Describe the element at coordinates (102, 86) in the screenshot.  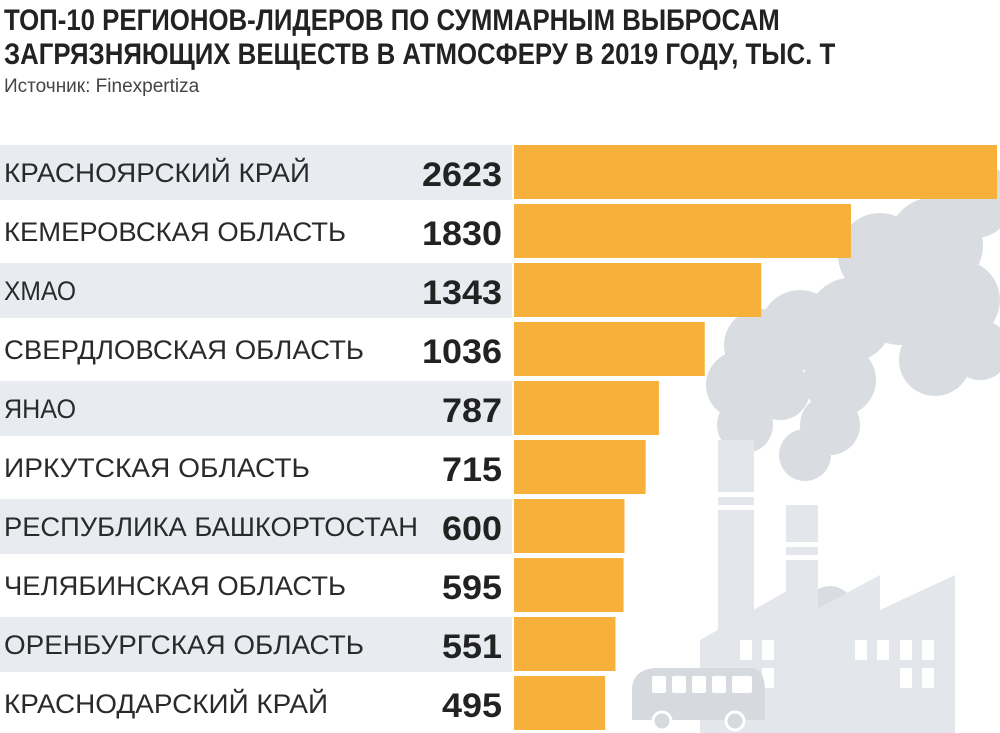
I see `source-note: Источник: Finexpertiza` at that location.